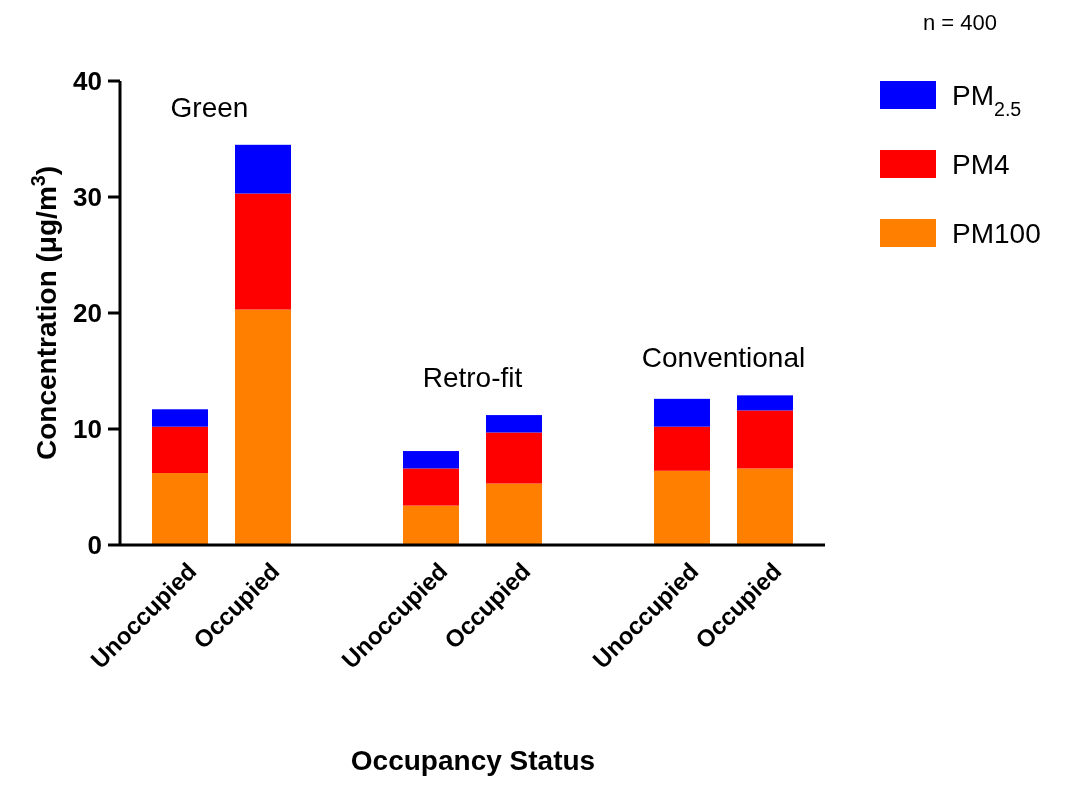  What do you see at coordinates (87, 313) in the screenshot?
I see `y-tick-label: 20` at bounding box center [87, 313].